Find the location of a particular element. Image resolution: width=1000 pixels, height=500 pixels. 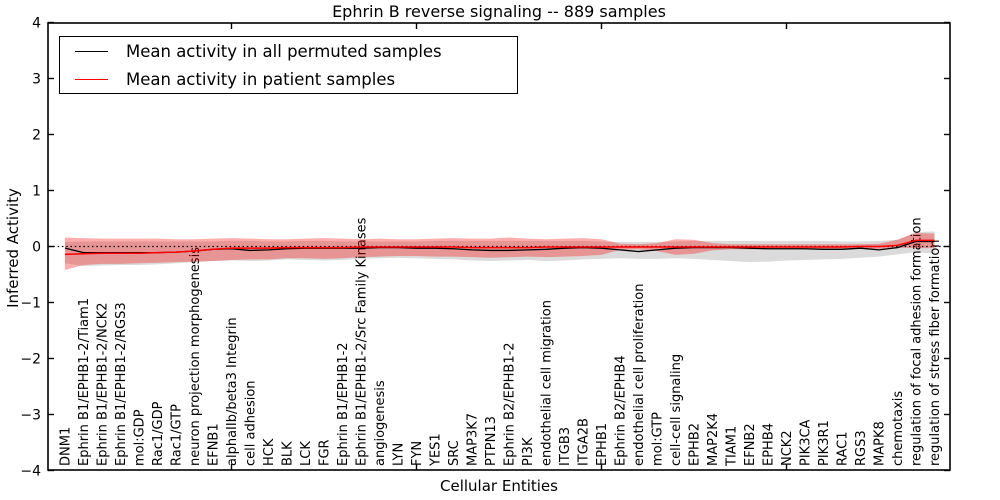

x-tick-label: PI3K is located at coordinates (528, 451).